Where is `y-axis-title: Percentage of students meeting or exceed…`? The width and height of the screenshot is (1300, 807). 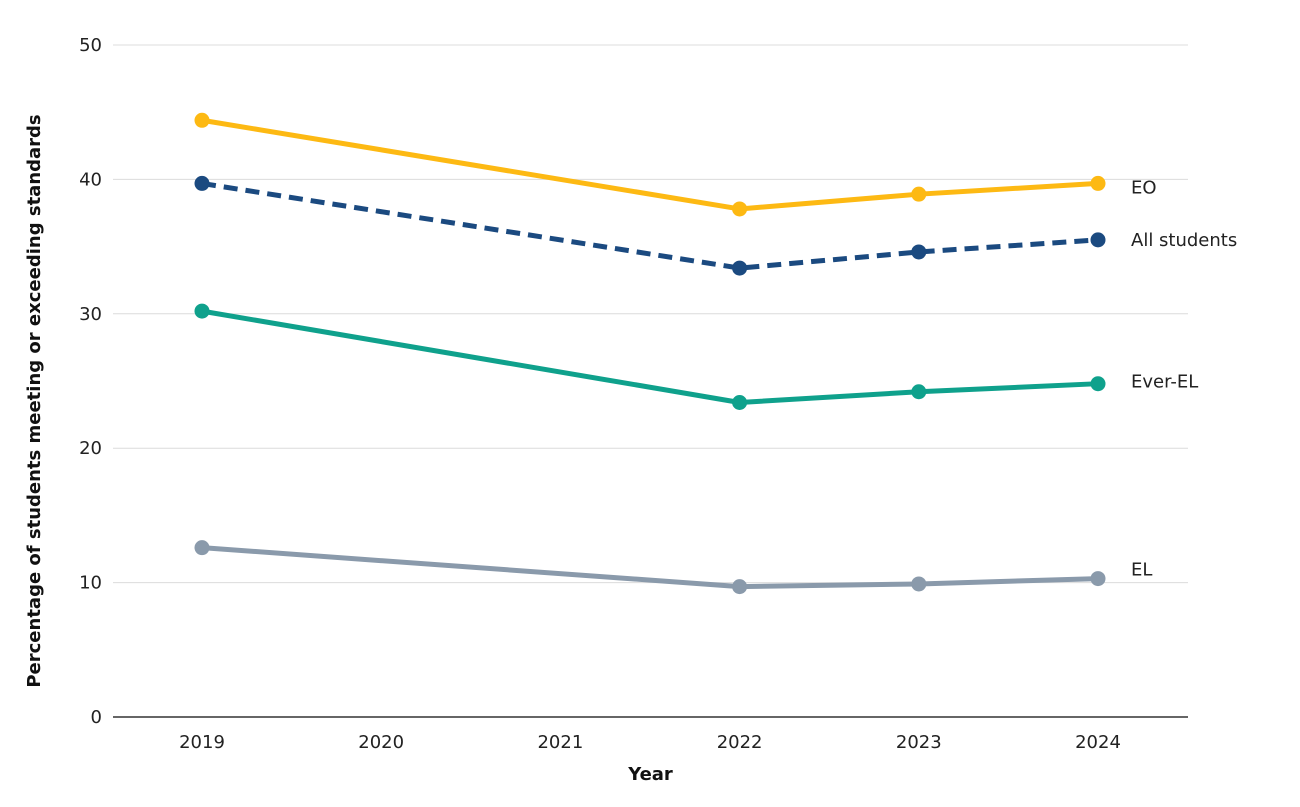 y-axis-title: Percentage of students meeting or exceed… is located at coordinates (34, 400).